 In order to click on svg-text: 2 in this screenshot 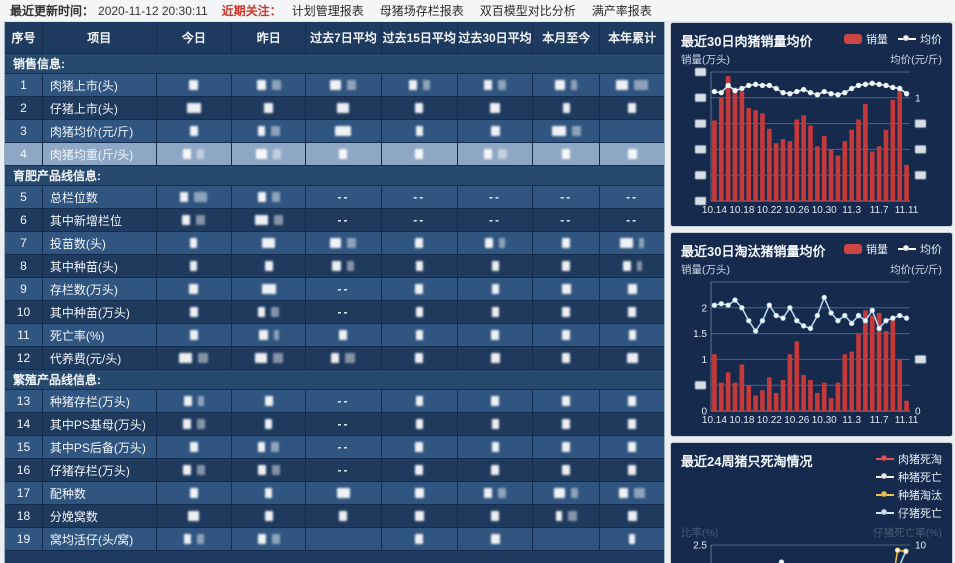, I will do `click(704, 308)`.